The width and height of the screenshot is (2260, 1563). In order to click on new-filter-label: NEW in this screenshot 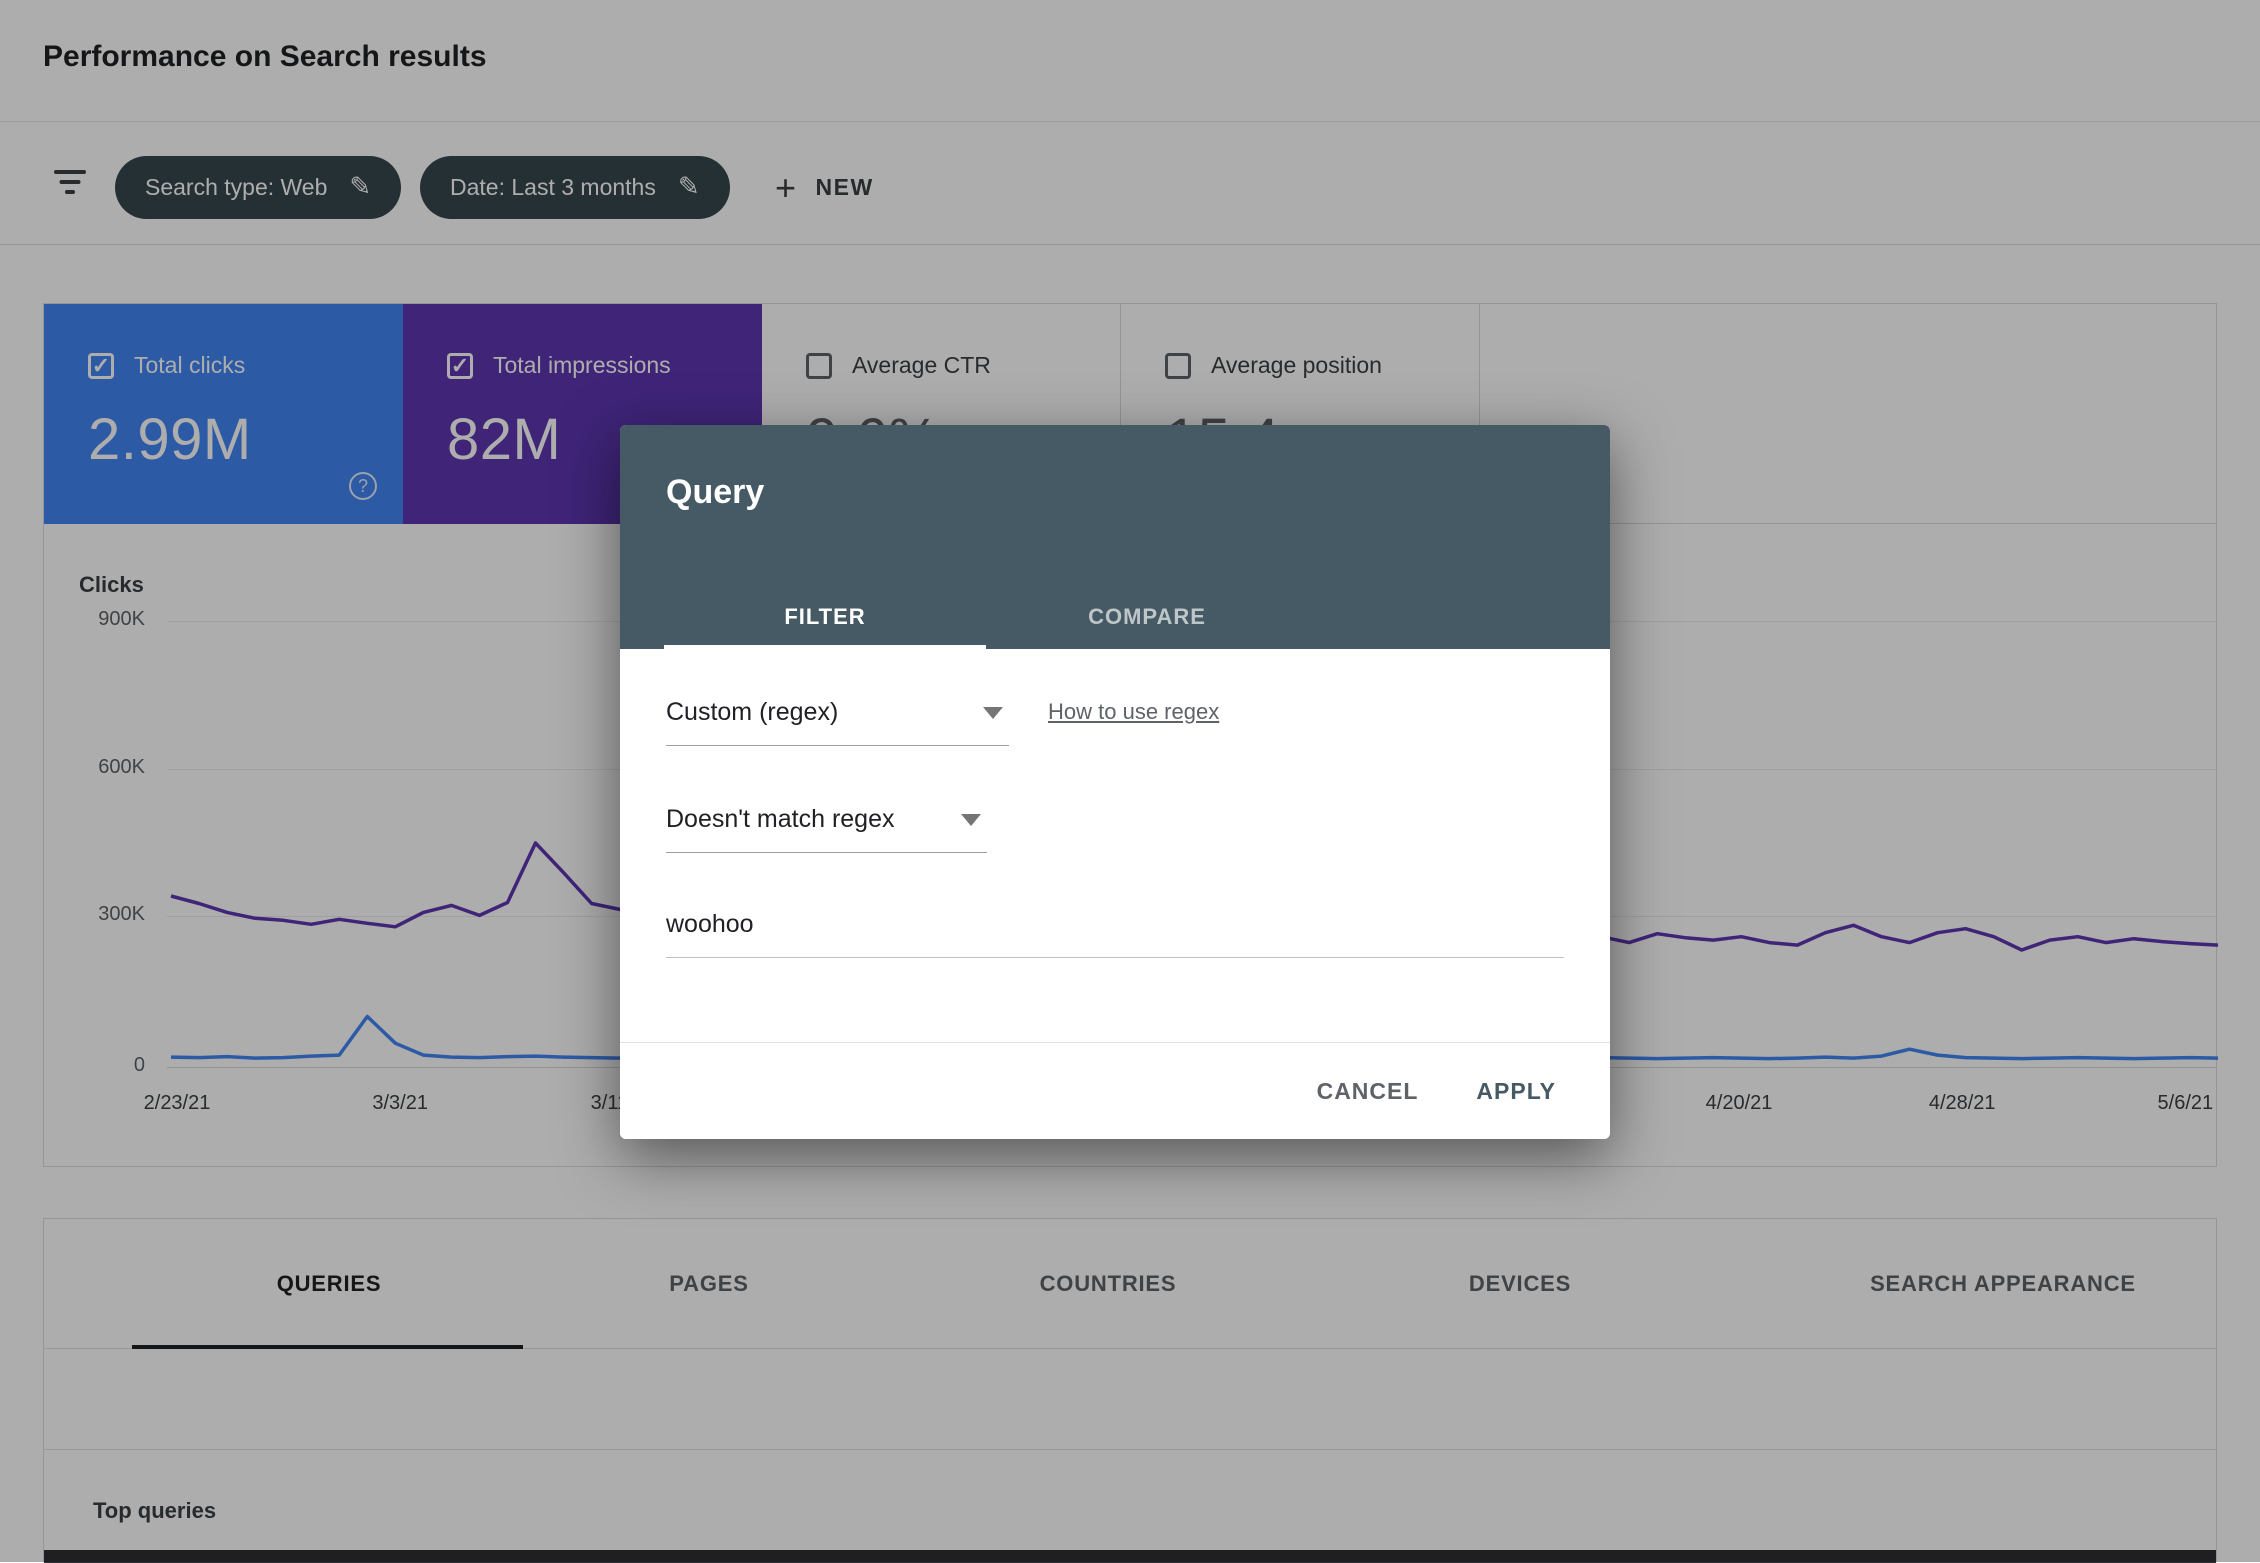, I will do `click(844, 187)`.